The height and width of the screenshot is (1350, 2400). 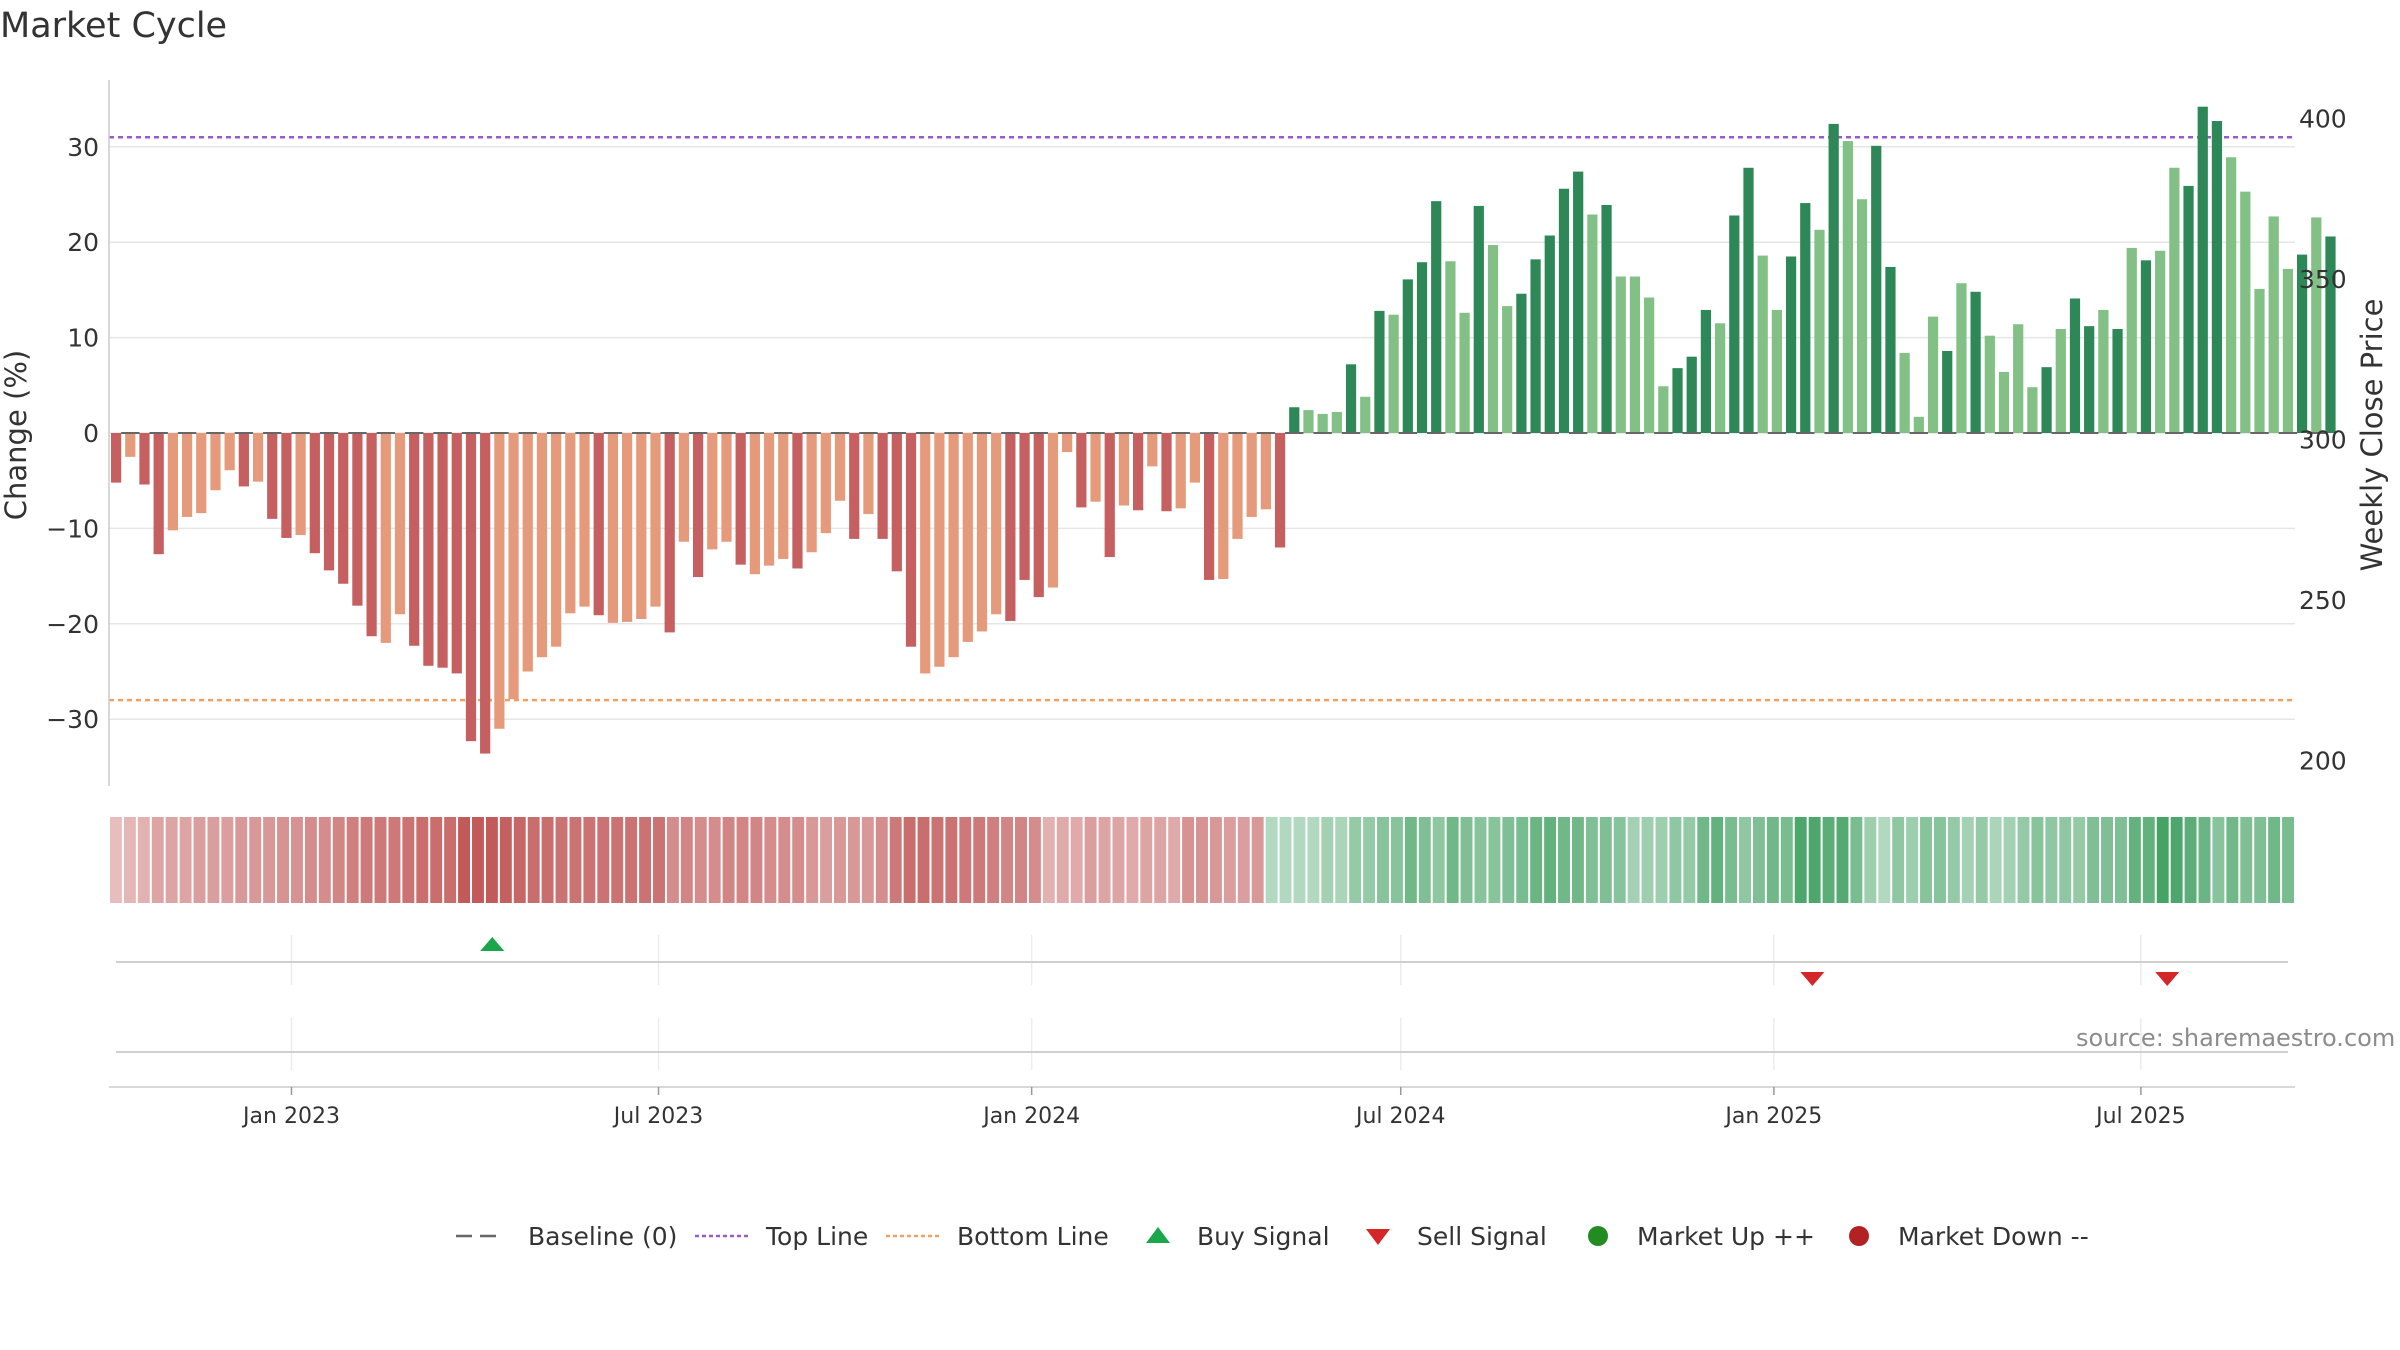 I want to click on legend-label: Bottom Line, so click(x=1033, y=1236).